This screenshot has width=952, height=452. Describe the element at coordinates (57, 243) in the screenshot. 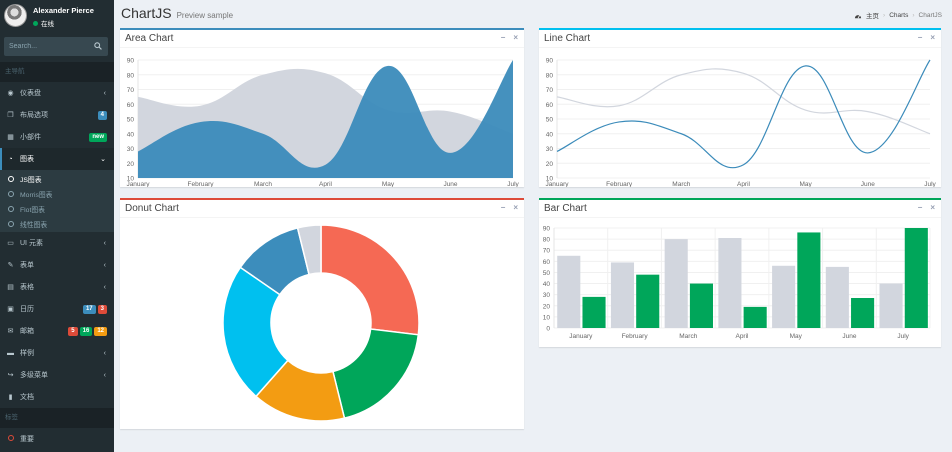

I see `sidebar-item-ui: ▭ UI 元素 ‹` at that location.